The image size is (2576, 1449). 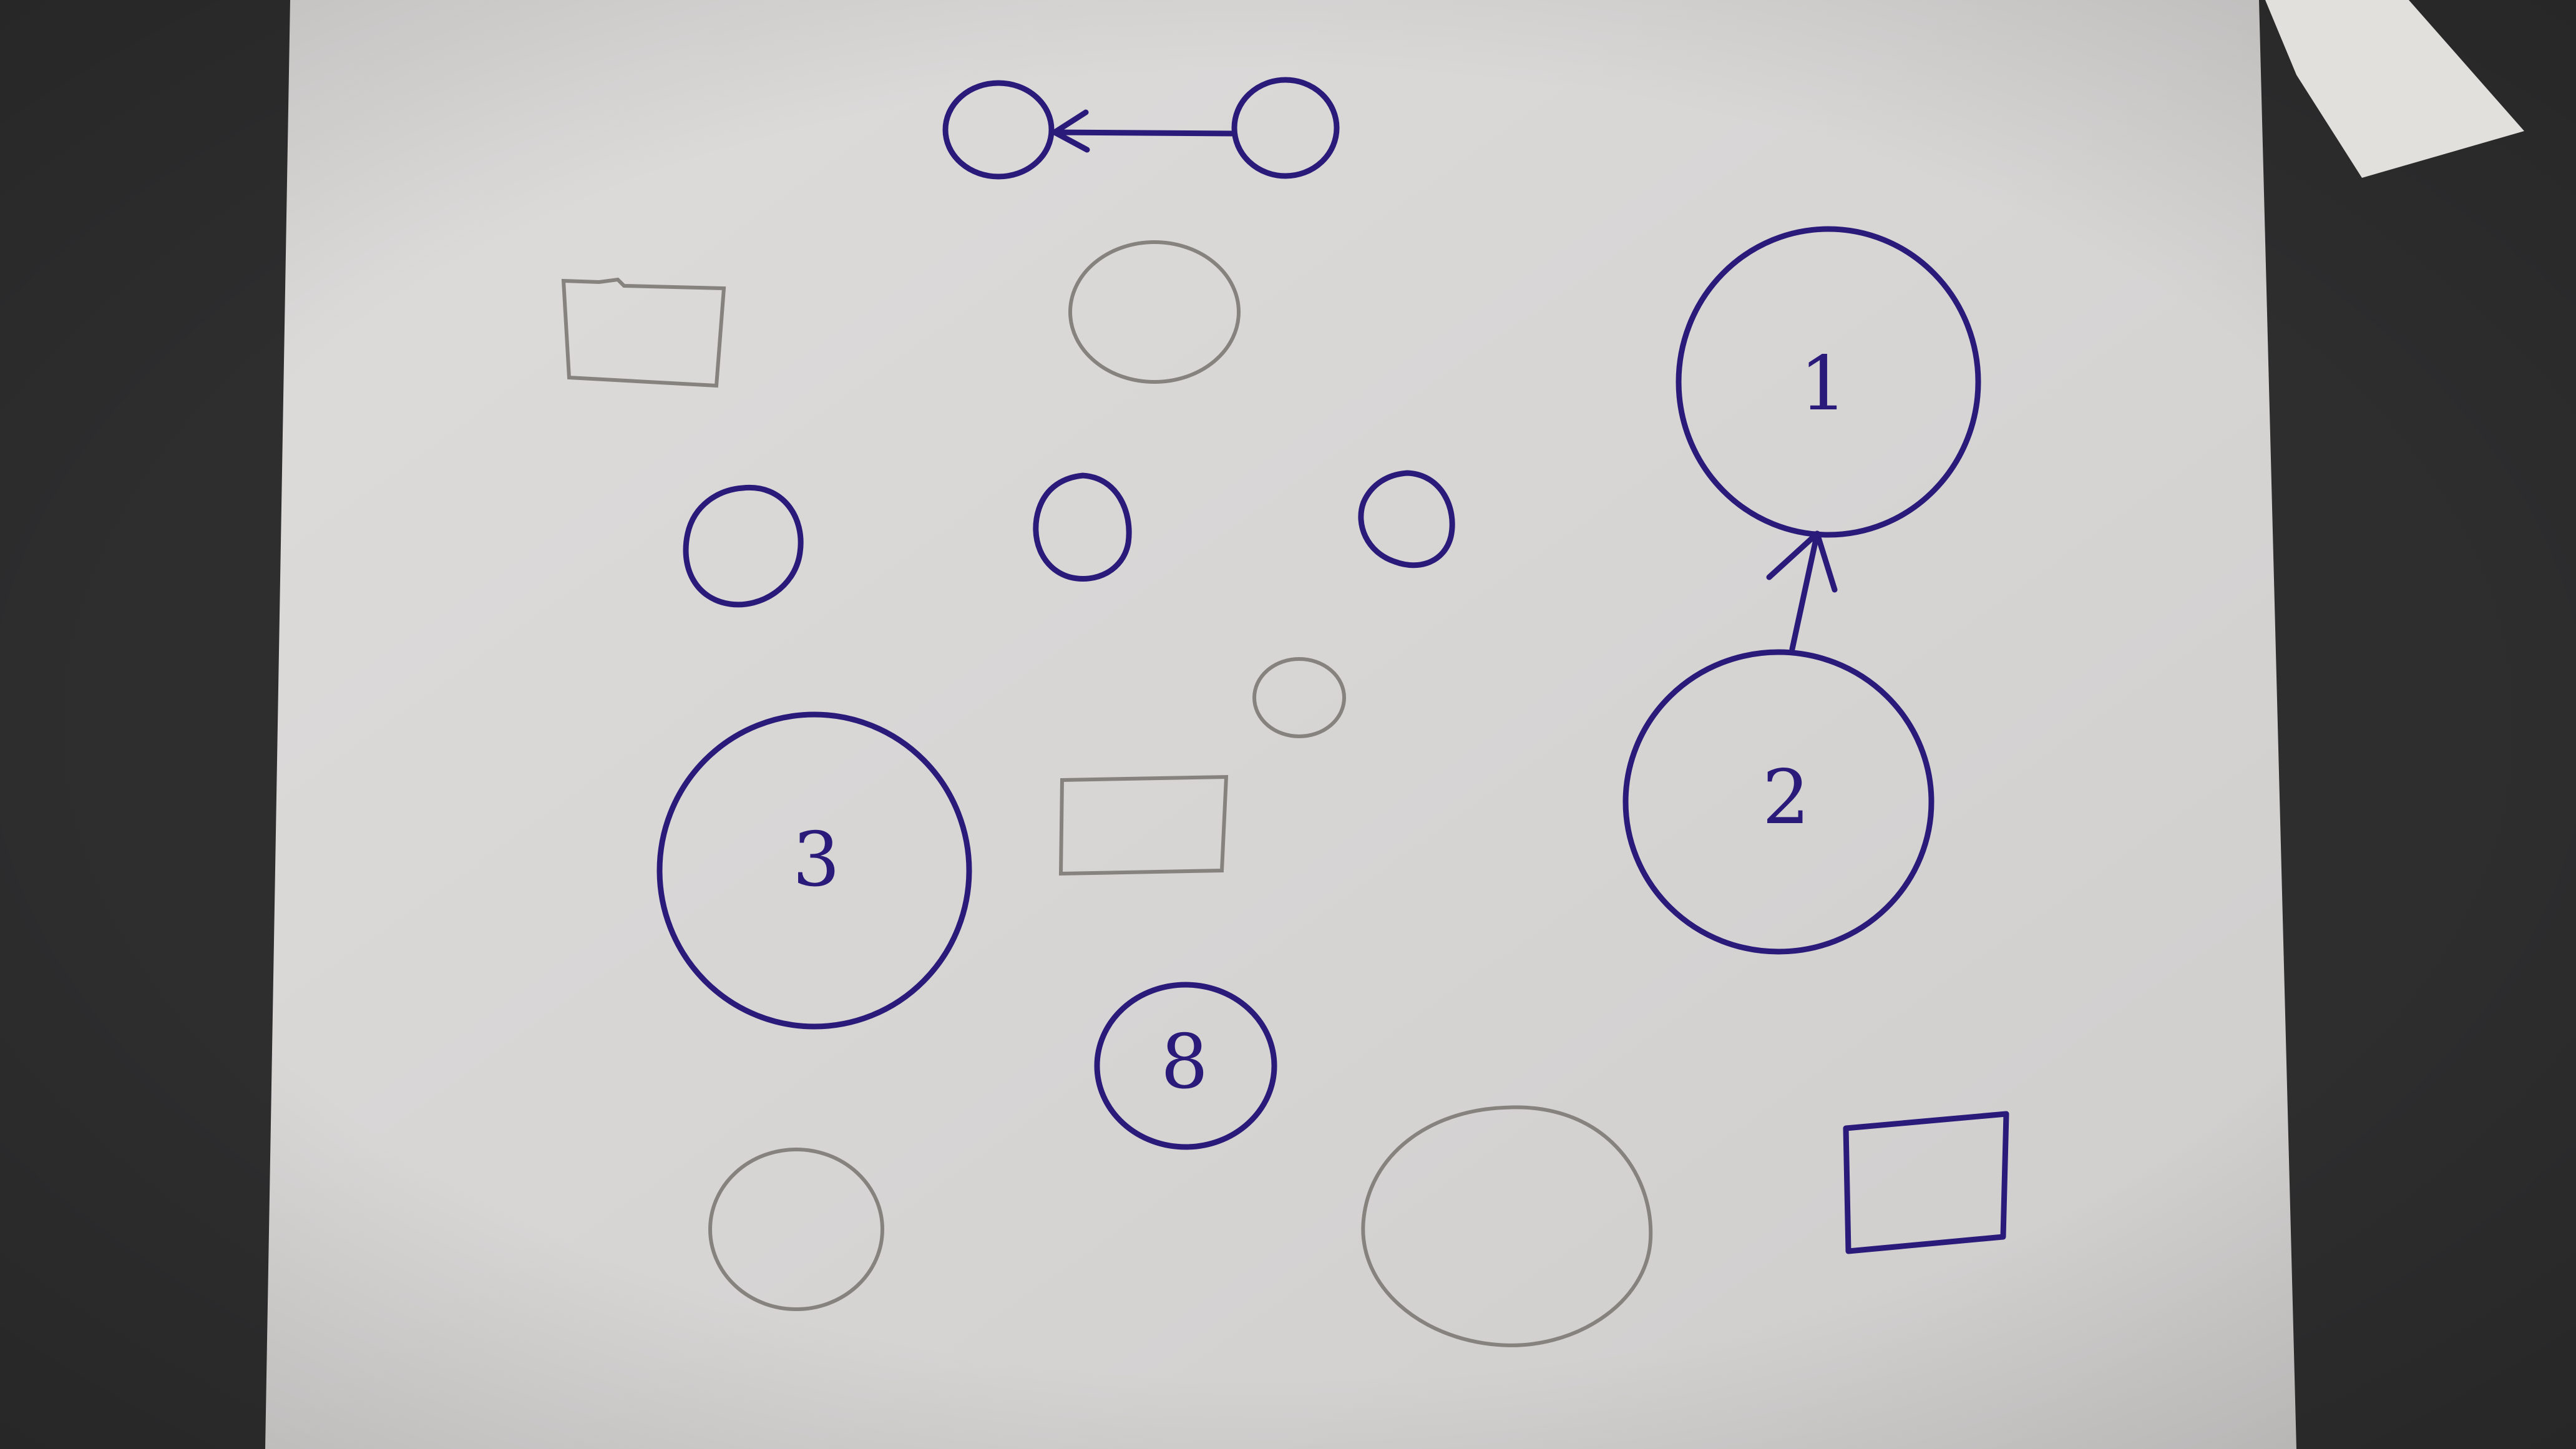 I want to click on ink-arrow-top-head, so click(x=1070, y=131).